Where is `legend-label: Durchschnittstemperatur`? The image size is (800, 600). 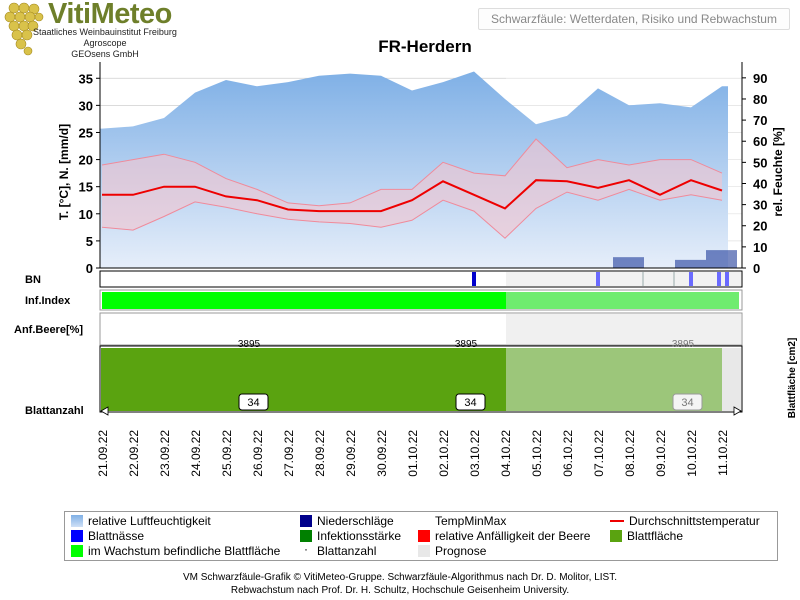 legend-label: Durchschnittstemperatur is located at coordinates (694, 521).